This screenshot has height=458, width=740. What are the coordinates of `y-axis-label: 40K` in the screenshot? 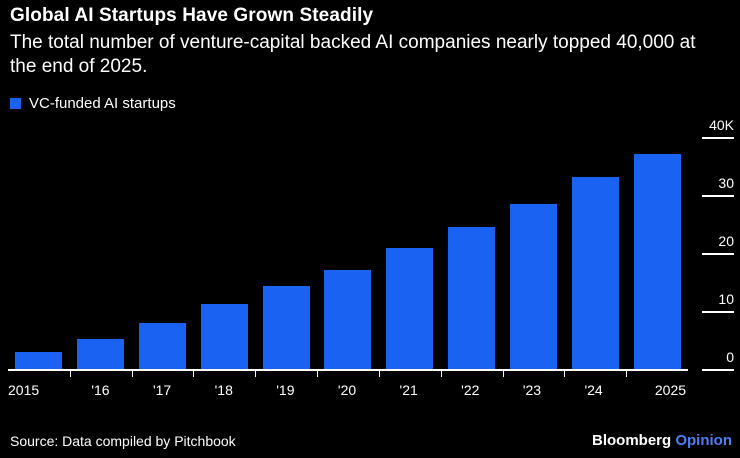 It's located at (721, 125).